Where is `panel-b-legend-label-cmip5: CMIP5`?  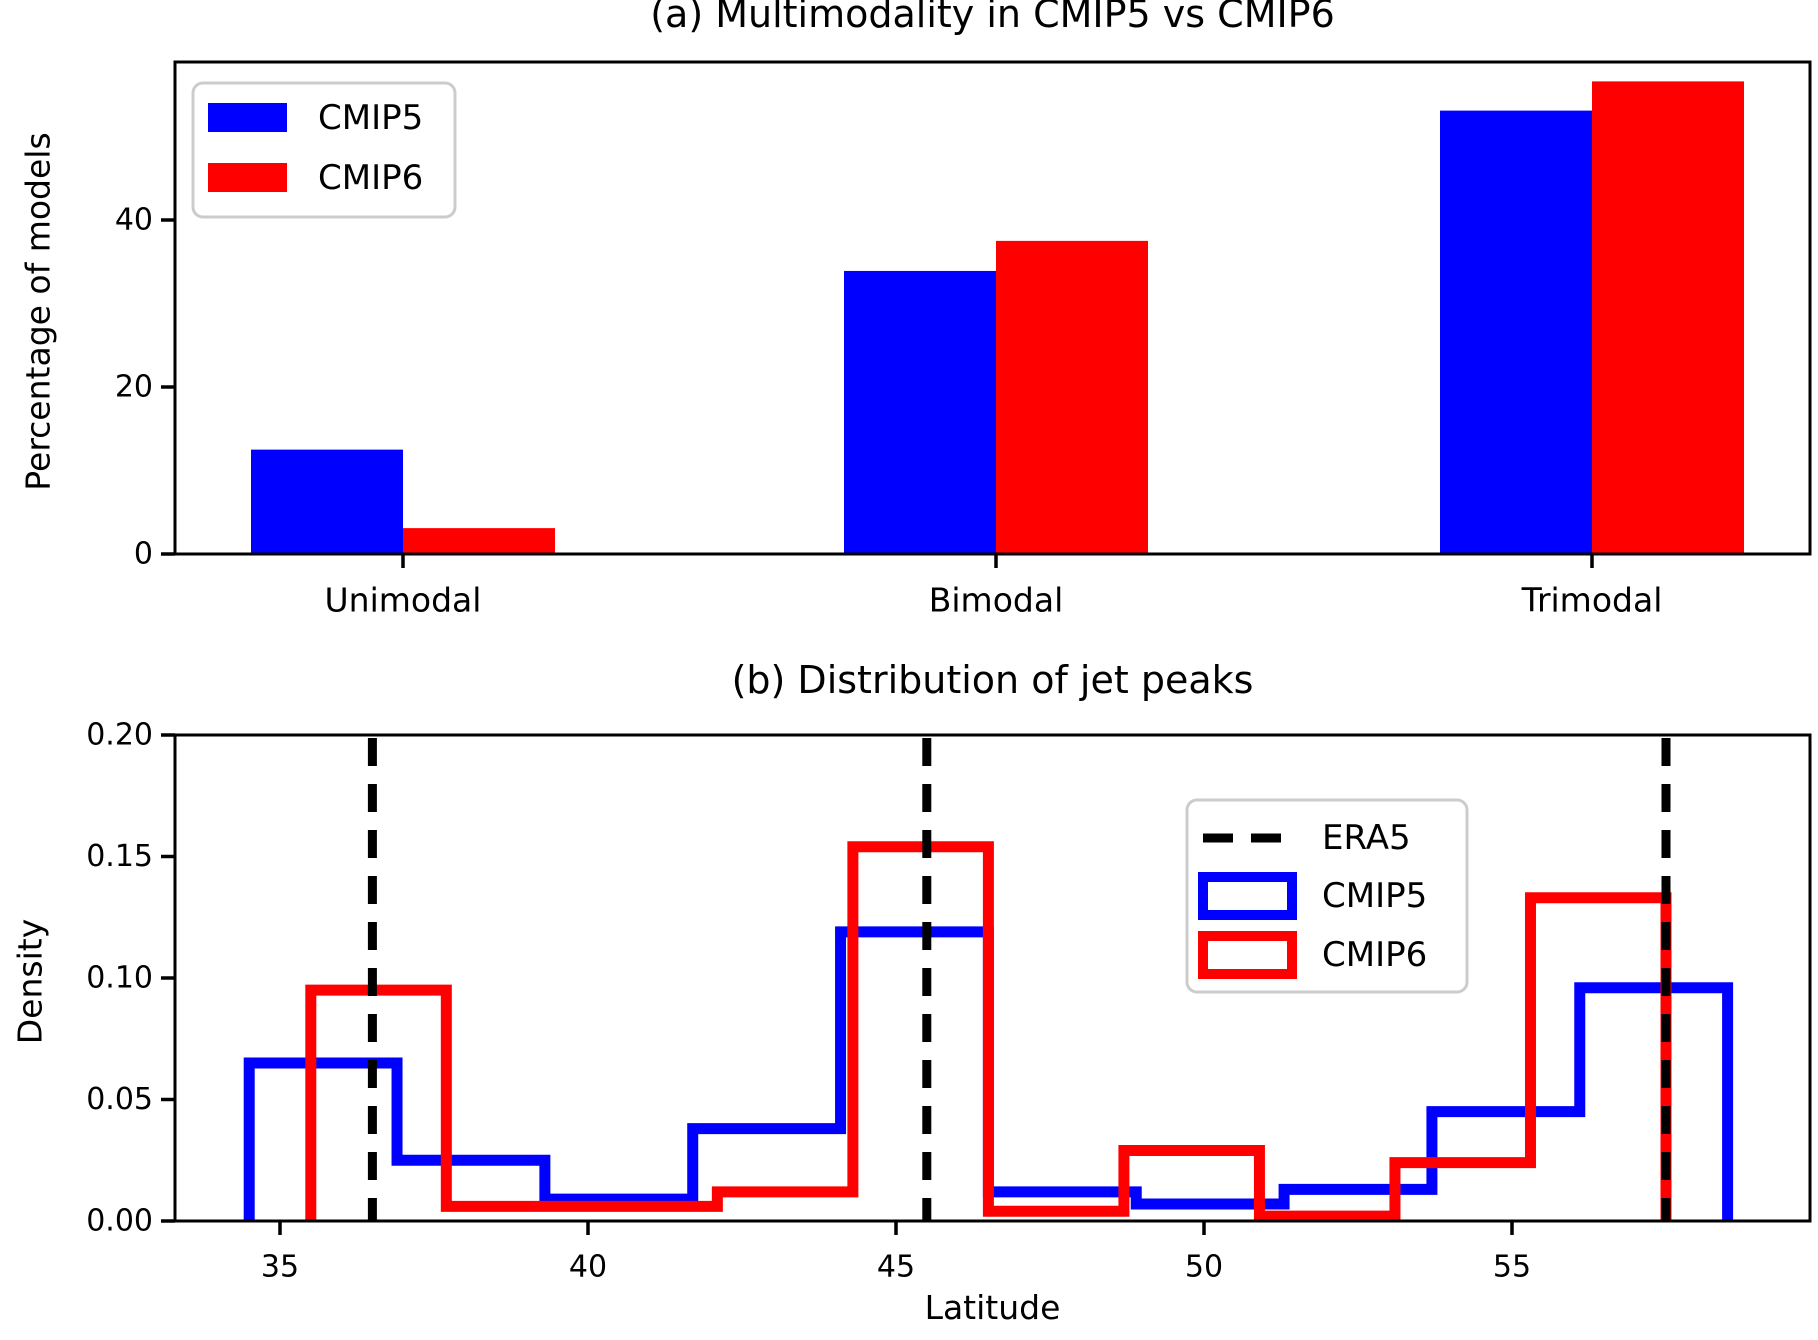 panel-b-legend-label-cmip5: CMIP5 is located at coordinates (1374, 896).